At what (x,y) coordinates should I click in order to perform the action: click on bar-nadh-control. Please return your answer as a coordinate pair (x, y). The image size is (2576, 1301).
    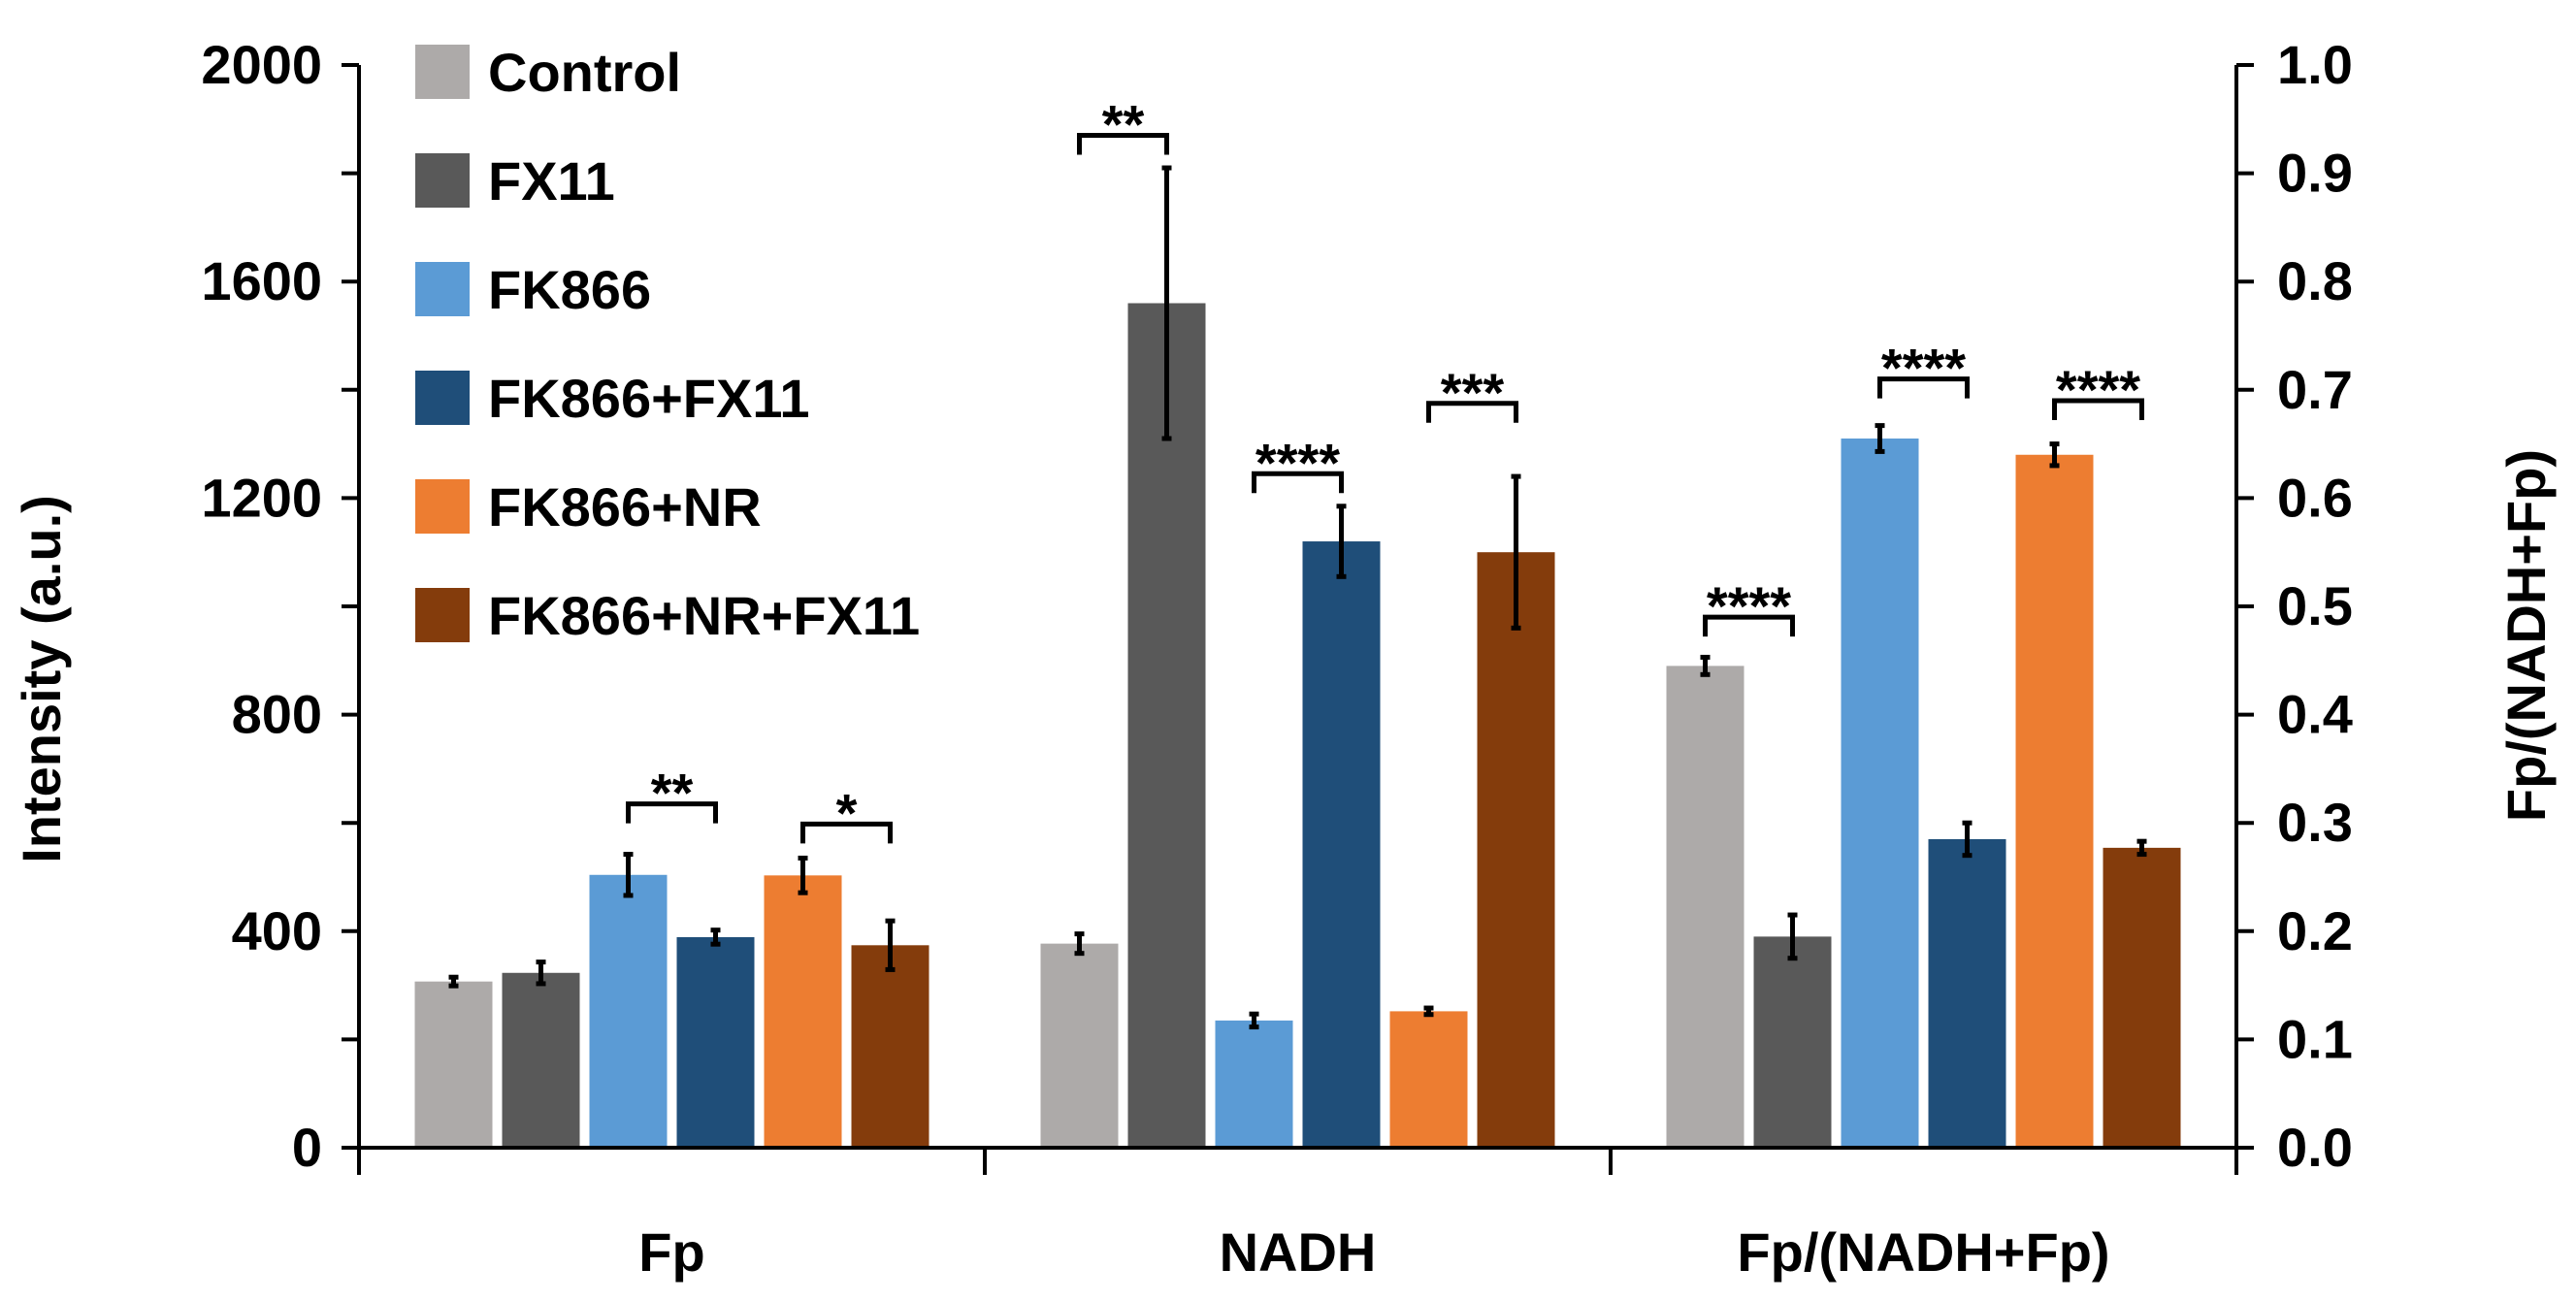
    Looking at the image, I should click on (1079, 1046).